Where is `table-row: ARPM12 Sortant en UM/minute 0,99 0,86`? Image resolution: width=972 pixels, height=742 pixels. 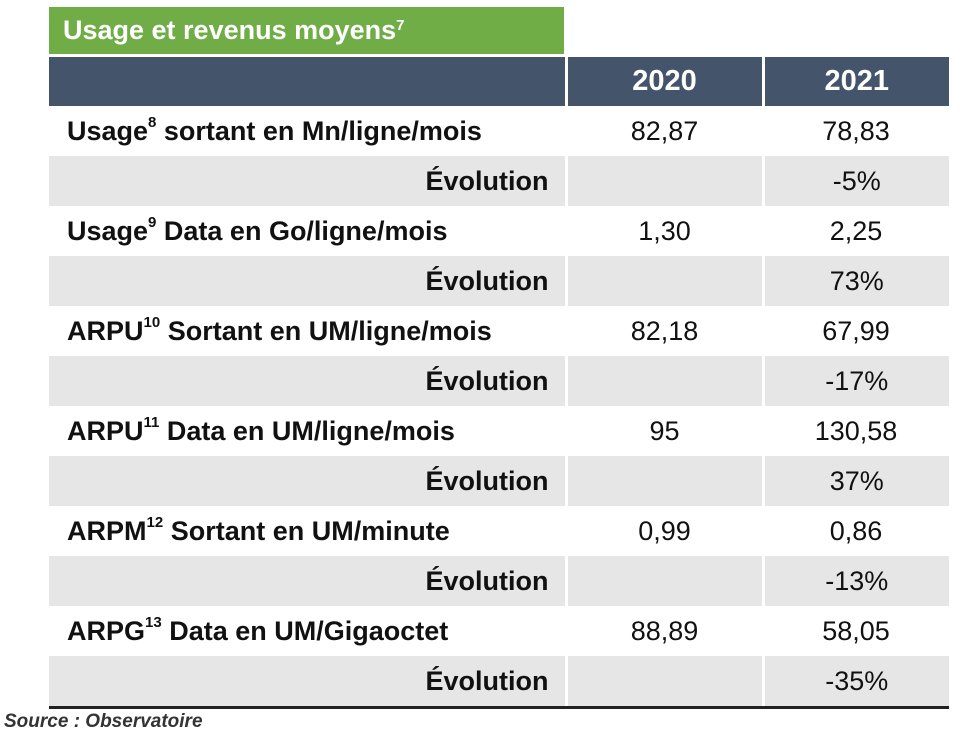 table-row: ARPM12 Sortant en UM/minute 0,99 0,86 is located at coordinates (499, 531).